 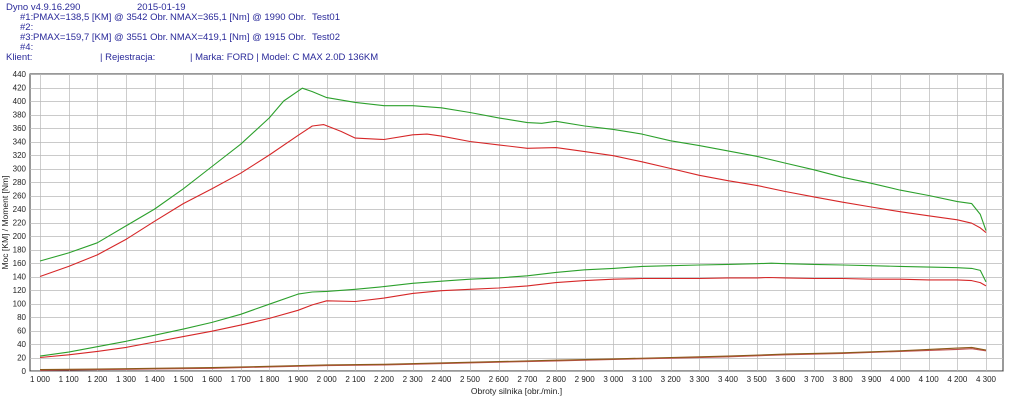 I want to click on x-tick-label: 3 500, so click(x=757, y=379).